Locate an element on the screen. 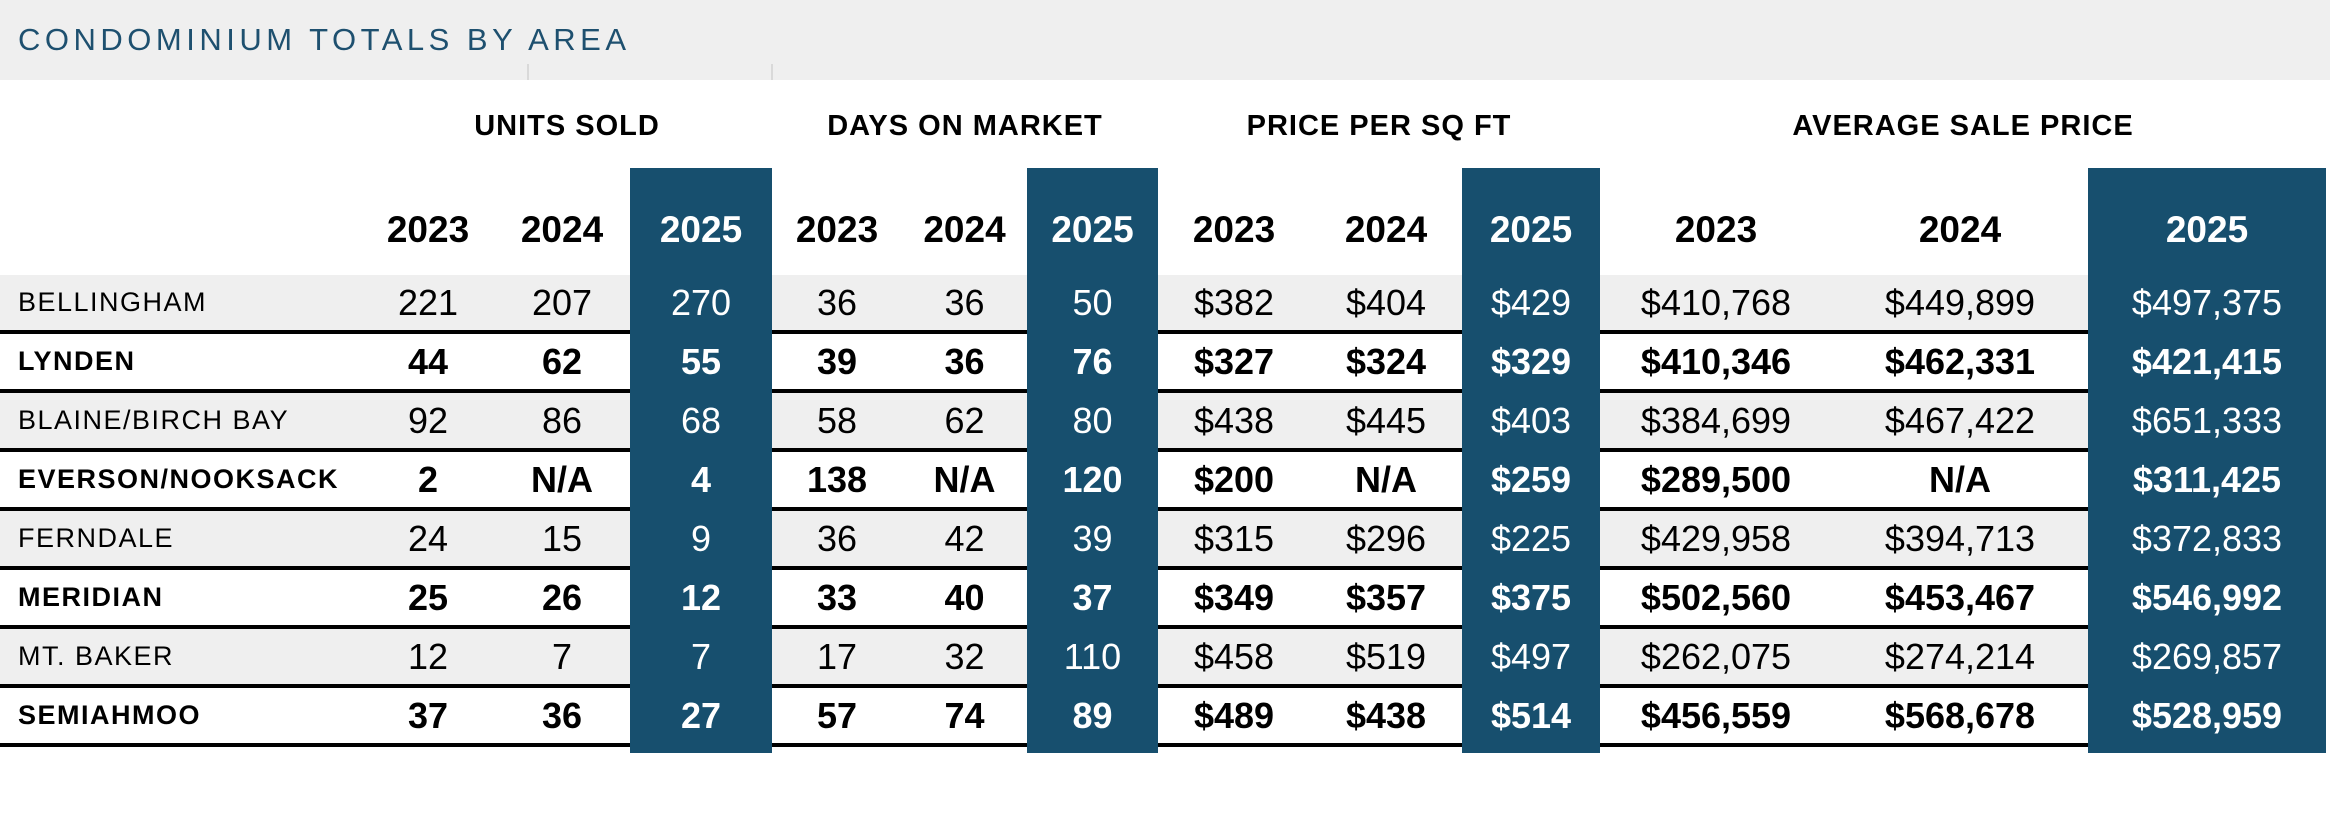  value-units_sold-2024: 86 is located at coordinates (562, 422).